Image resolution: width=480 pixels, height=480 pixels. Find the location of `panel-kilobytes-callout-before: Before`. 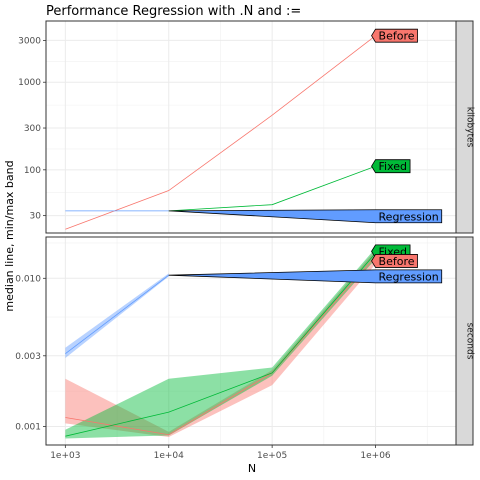

panel-kilobytes-callout-before: Before is located at coordinates (394, 35).